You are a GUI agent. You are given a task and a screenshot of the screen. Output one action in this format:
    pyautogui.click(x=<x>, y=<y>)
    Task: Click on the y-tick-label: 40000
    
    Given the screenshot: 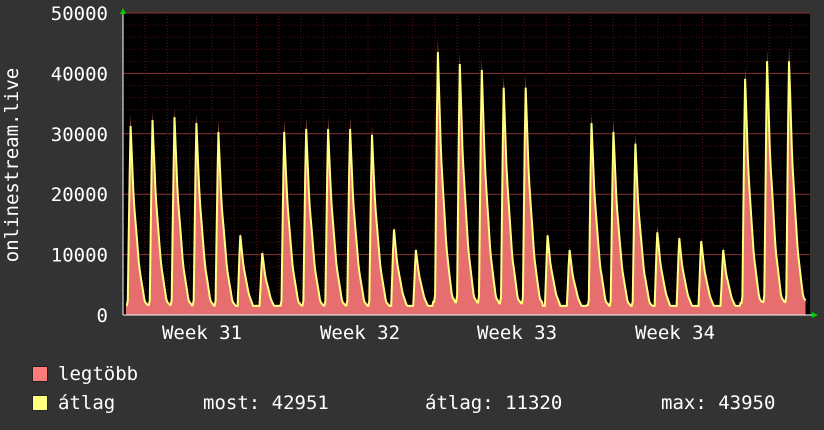 What is the action you would take?
    pyautogui.click(x=79, y=74)
    